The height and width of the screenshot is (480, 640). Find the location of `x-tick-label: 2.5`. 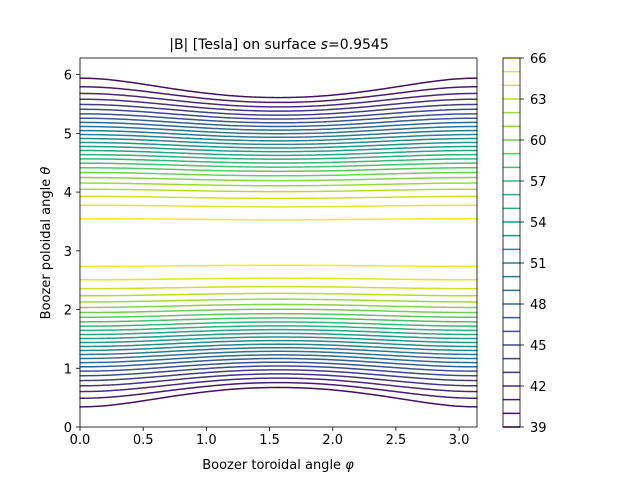

x-tick-label: 2.5 is located at coordinates (396, 440).